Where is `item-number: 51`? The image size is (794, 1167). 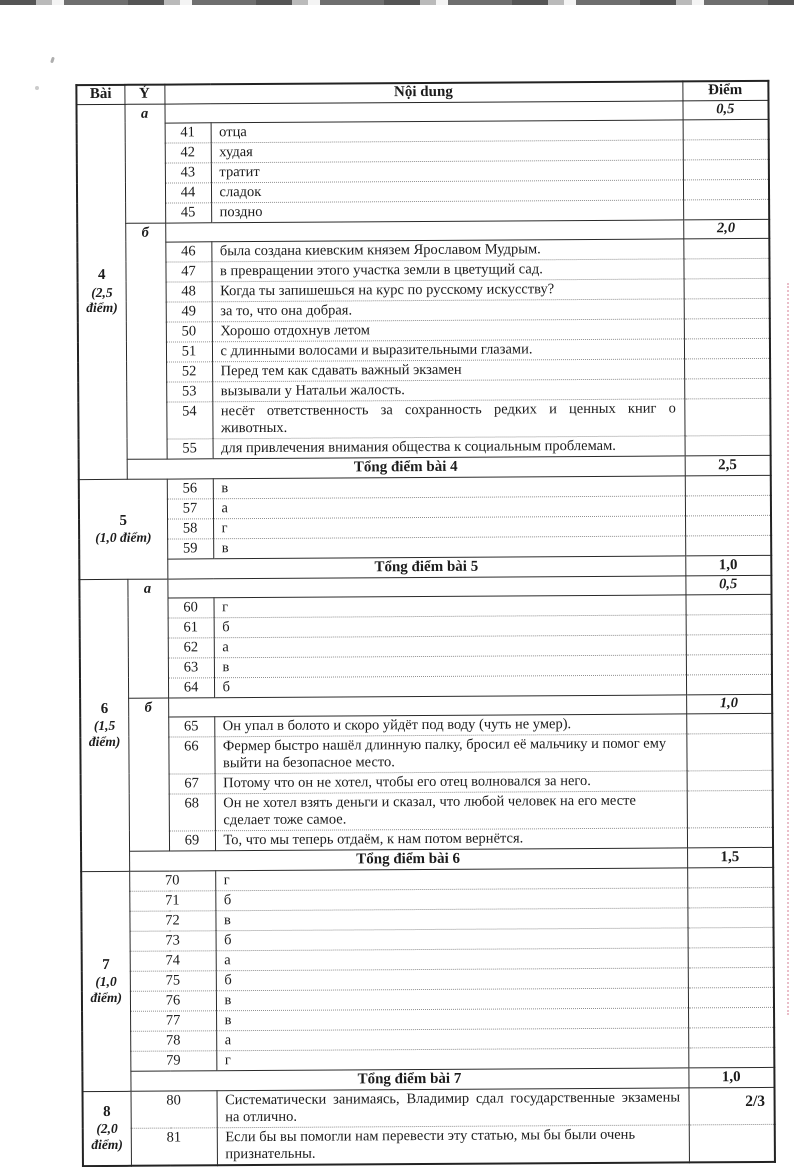
item-number: 51 is located at coordinates (189, 351).